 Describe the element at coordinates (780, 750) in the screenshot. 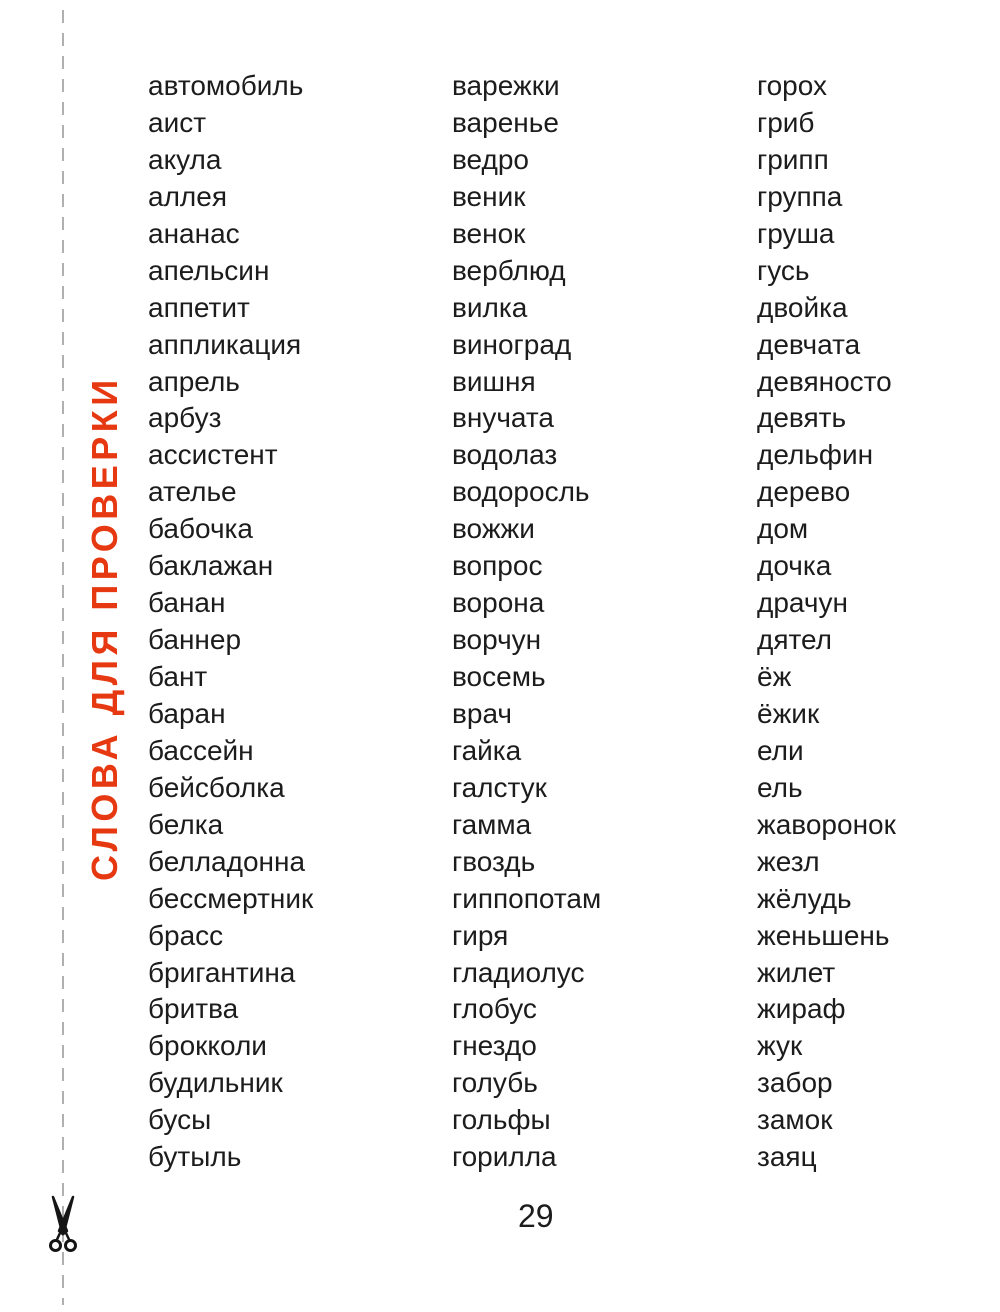

I see `word-item: ели` at that location.